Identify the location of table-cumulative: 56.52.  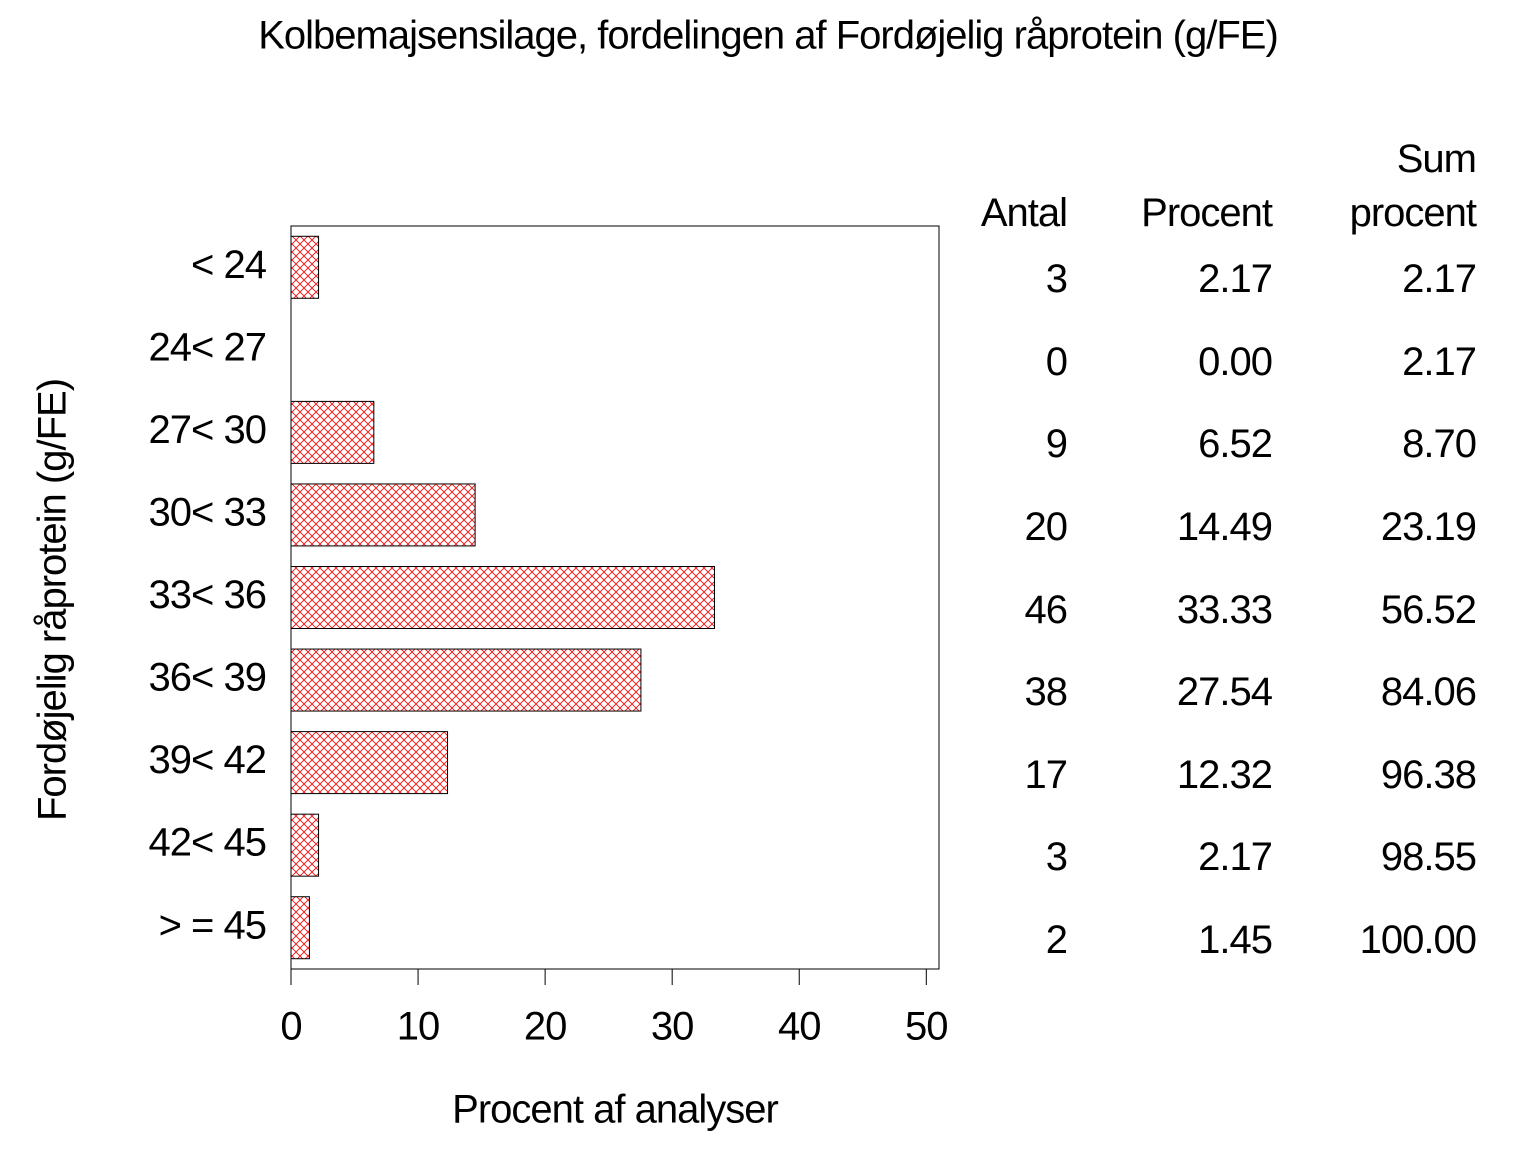
(1428, 609).